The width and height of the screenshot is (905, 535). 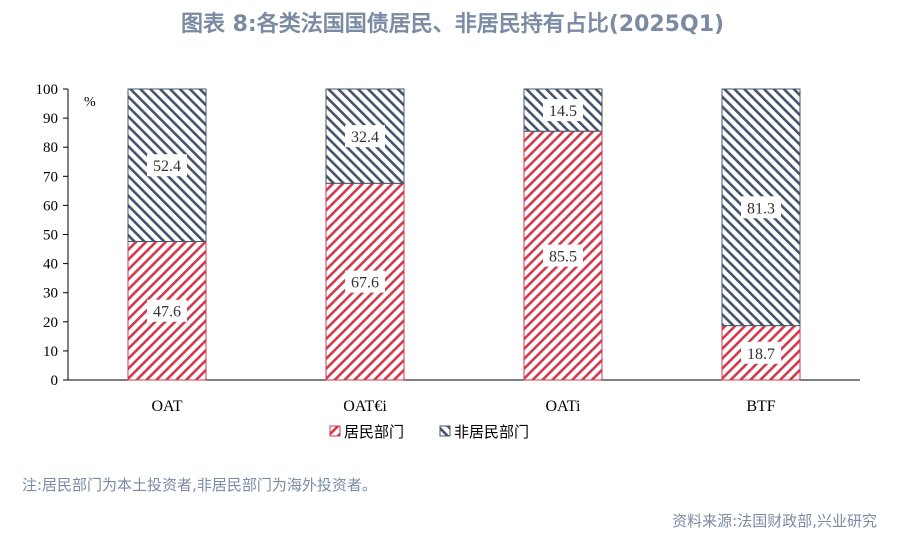 I want to click on source-text: 资料来源:法国财政部,兴业研究, so click(x=774, y=521).